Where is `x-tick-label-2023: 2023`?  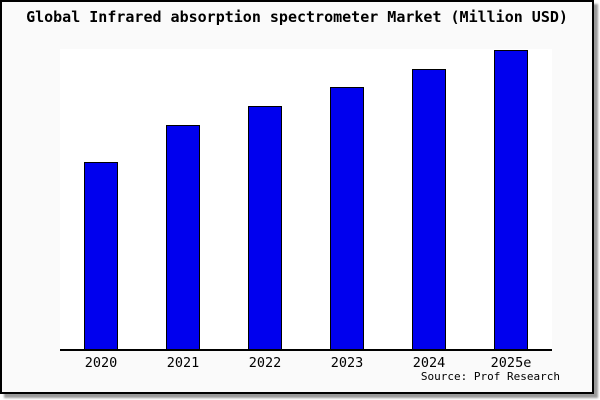
x-tick-label-2023: 2023 is located at coordinates (347, 363).